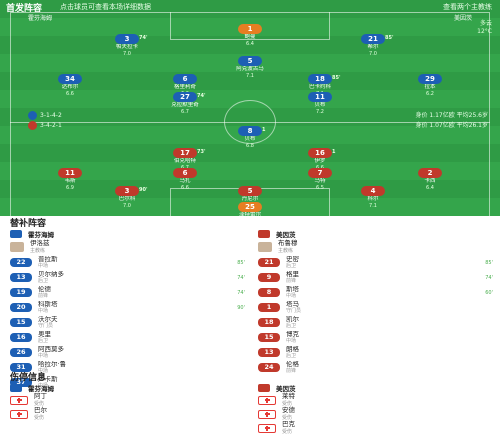 The image size is (500, 440). What do you see at coordinates (377, 39) in the screenshot?
I see `jersey-number: 21 85'` at bounding box center [377, 39].